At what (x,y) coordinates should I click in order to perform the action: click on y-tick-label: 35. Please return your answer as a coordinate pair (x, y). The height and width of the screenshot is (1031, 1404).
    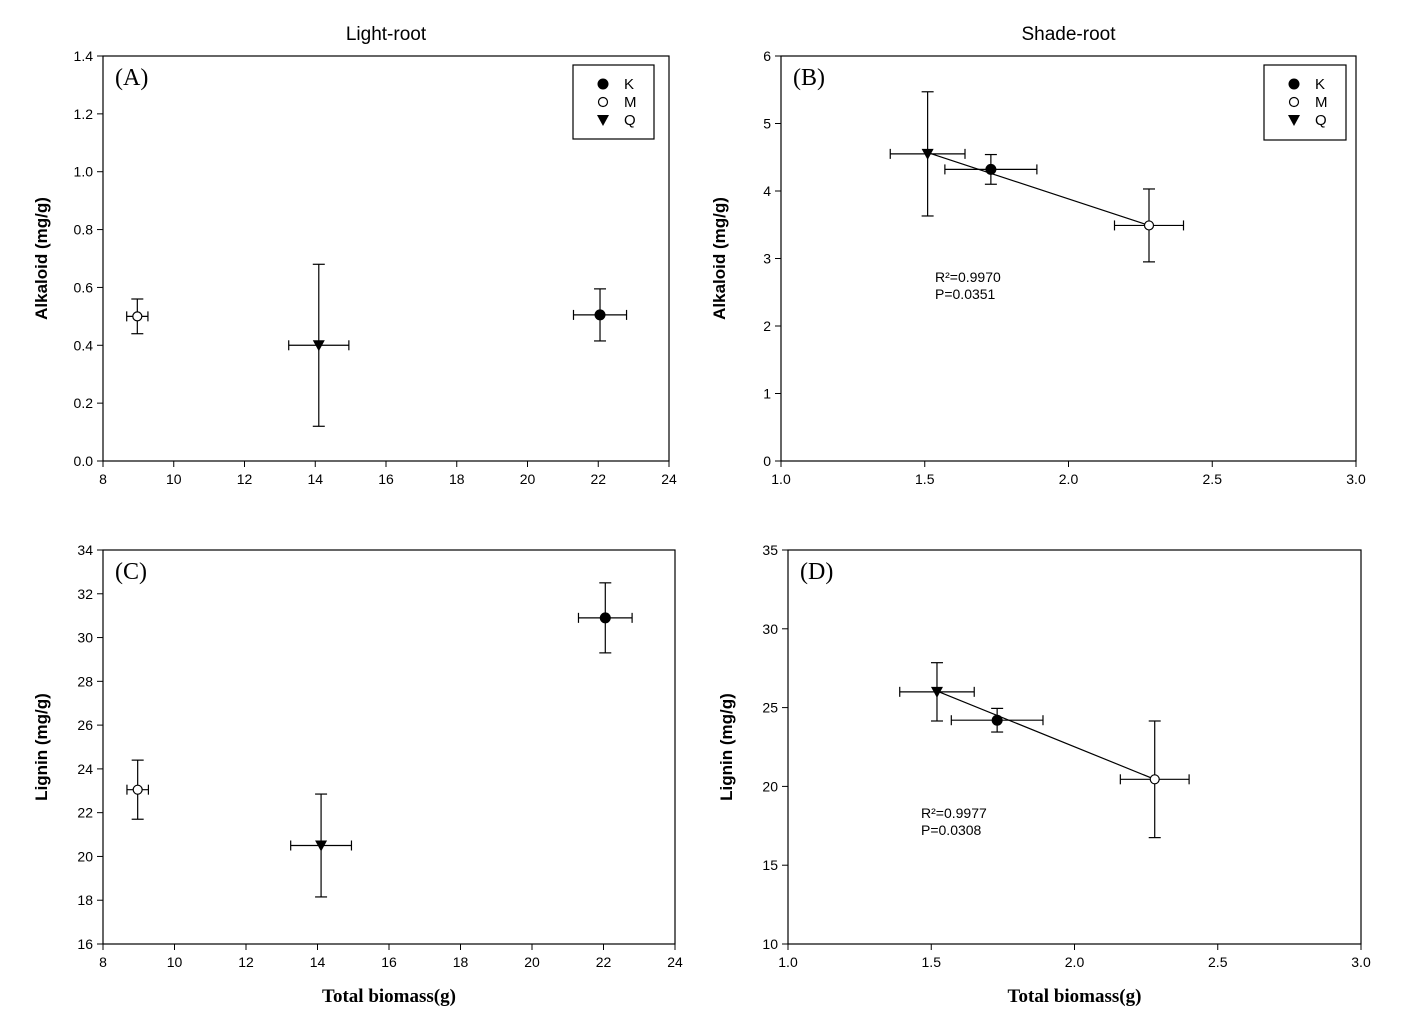
    Looking at the image, I should click on (770, 550).